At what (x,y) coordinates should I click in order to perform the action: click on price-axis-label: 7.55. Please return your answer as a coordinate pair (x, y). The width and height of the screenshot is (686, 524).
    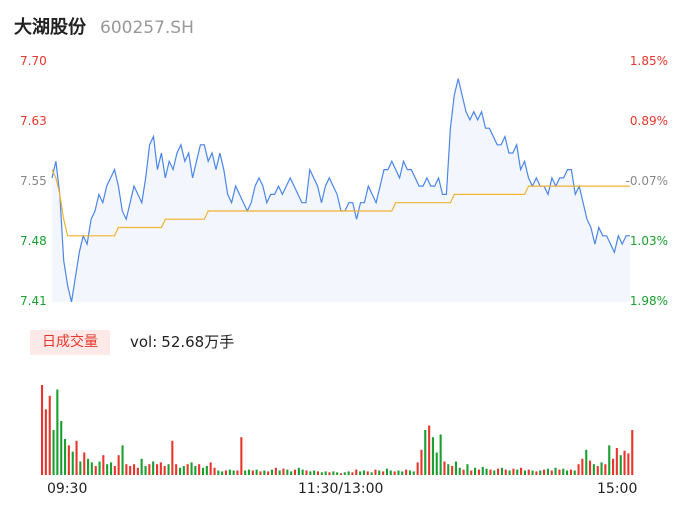
    Looking at the image, I should click on (33, 181).